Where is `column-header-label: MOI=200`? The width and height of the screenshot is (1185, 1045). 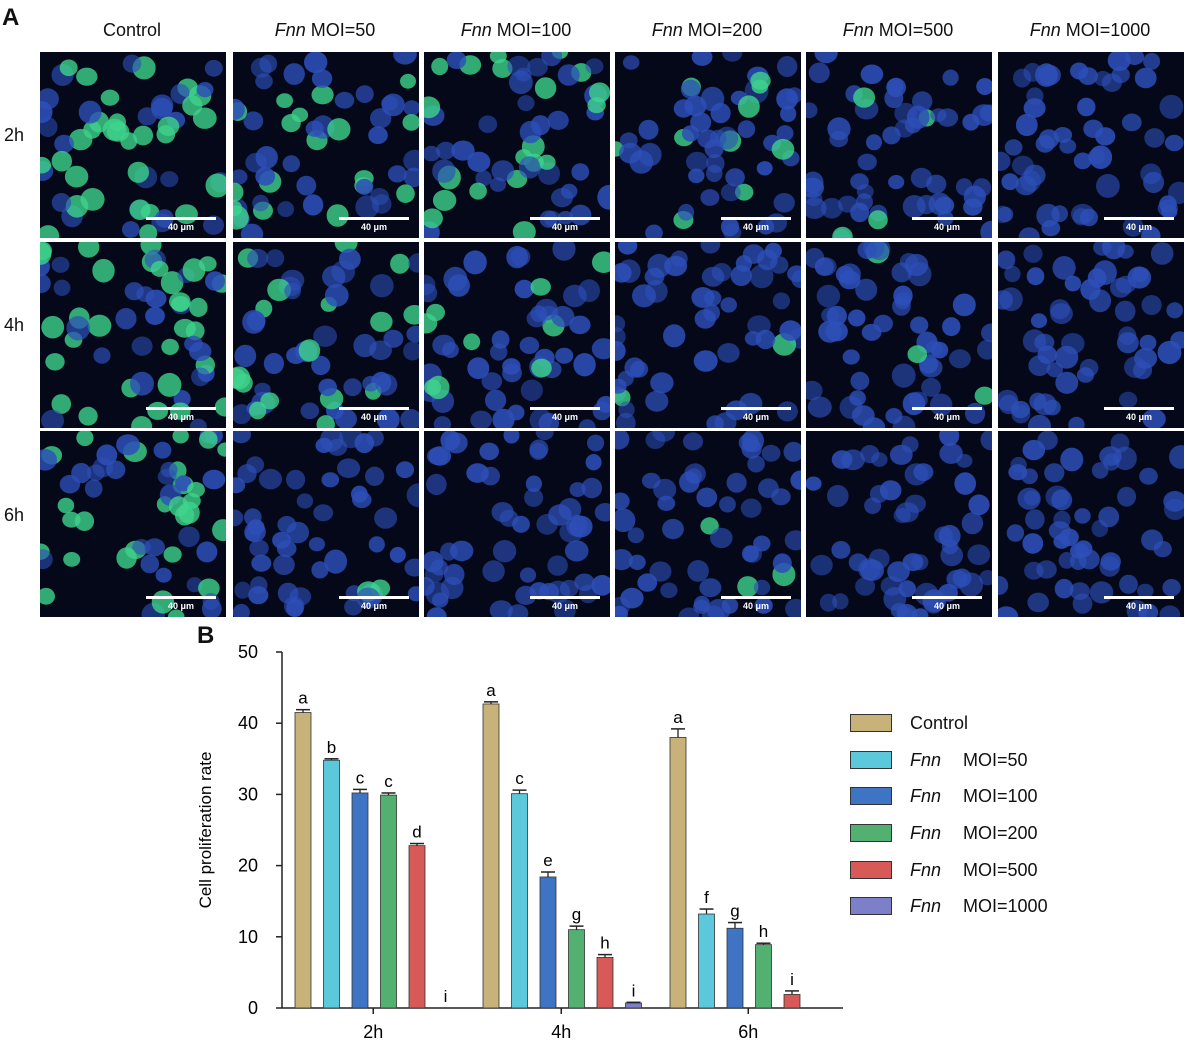 column-header-label: MOI=200 is located at coordinates (722, 30).